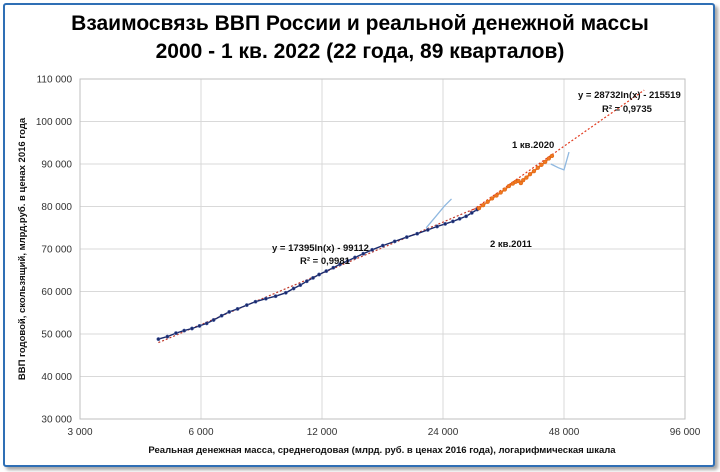 The image size is (720, 472). What do you see at coordinates (443, 432) in the screenshot?
I see `x-tick-label: 24 000` at bounding box center [443, 432].